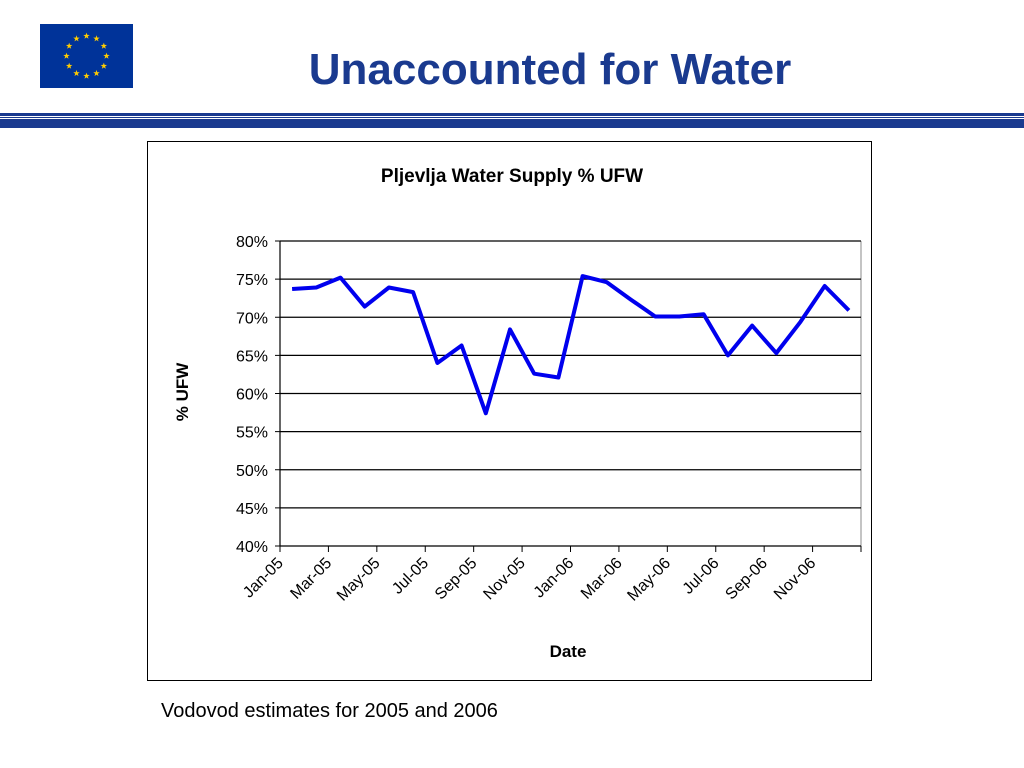 Image resolution: width=1024 pixels, height=768 pixels. Describe the element at coordinates (571, 345) in the screenshot. I see `series-line` at that location.